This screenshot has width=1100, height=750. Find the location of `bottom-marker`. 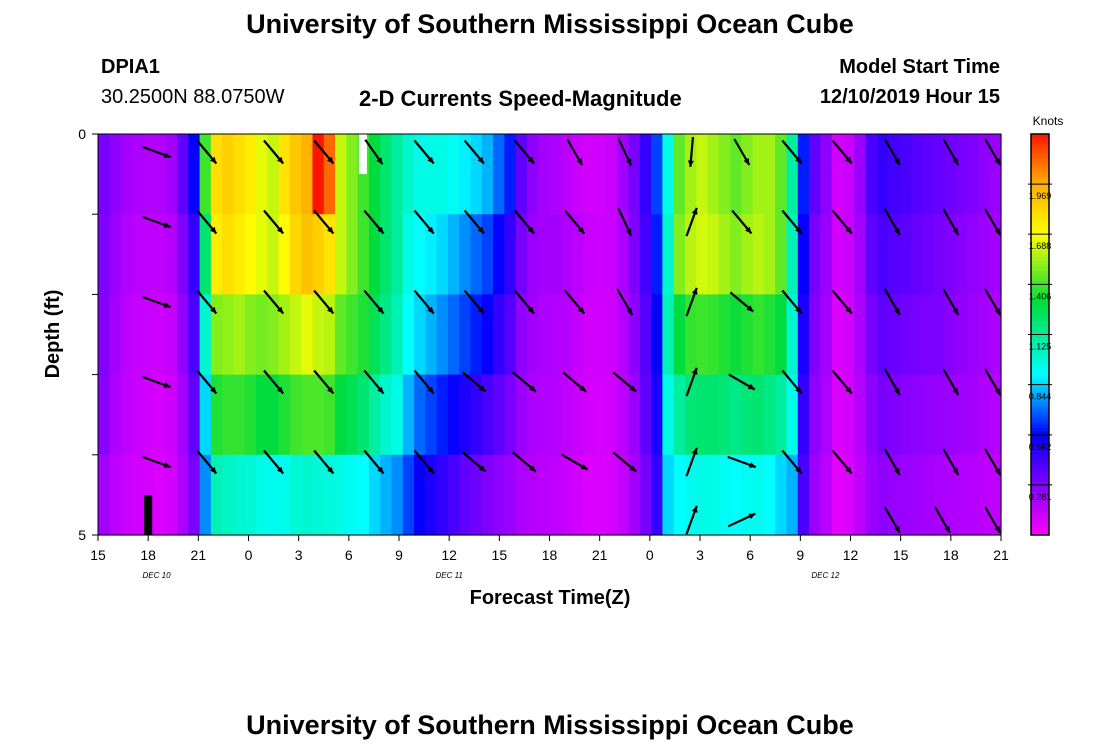

bottom-marker is located at coordinates (148, 515).